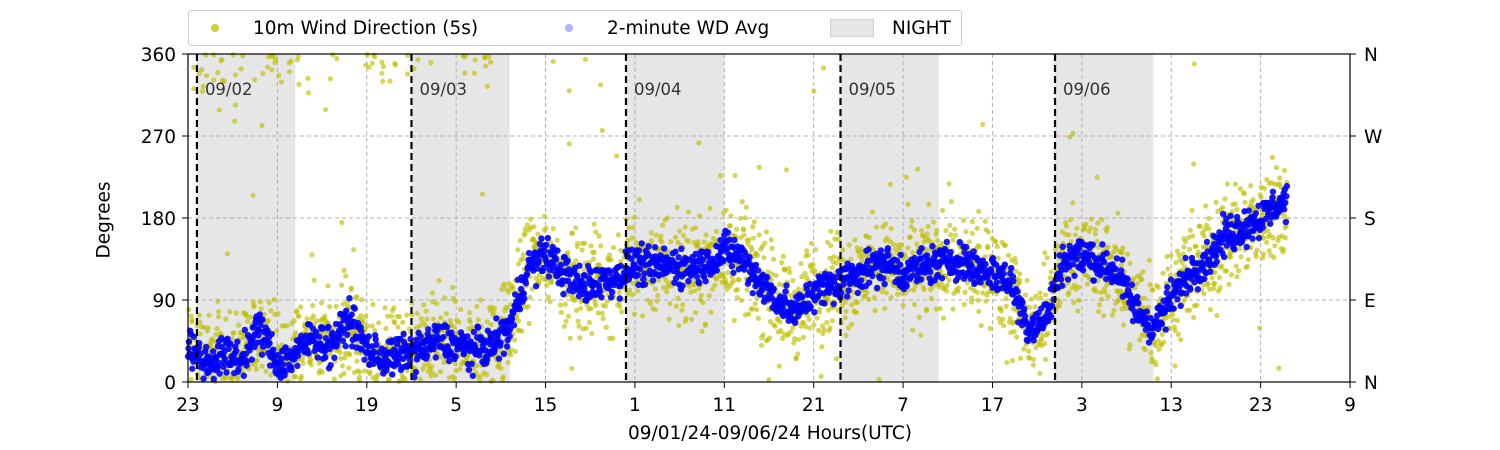 The height and width of the screenshot is (450, 1500). What do you see at coordinates (1371, 383) in the screenshot?
I see `y-right-tick-label: N` at bounding box center [1371, 383].